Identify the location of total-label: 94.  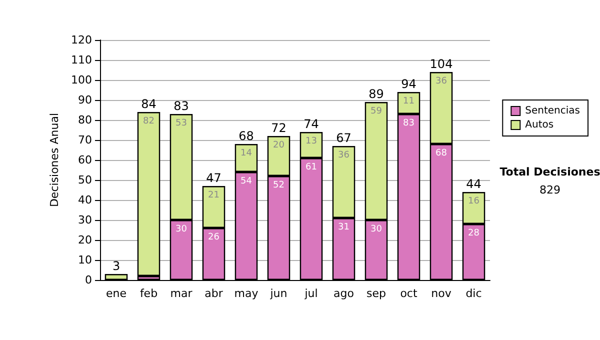
(408, 84).